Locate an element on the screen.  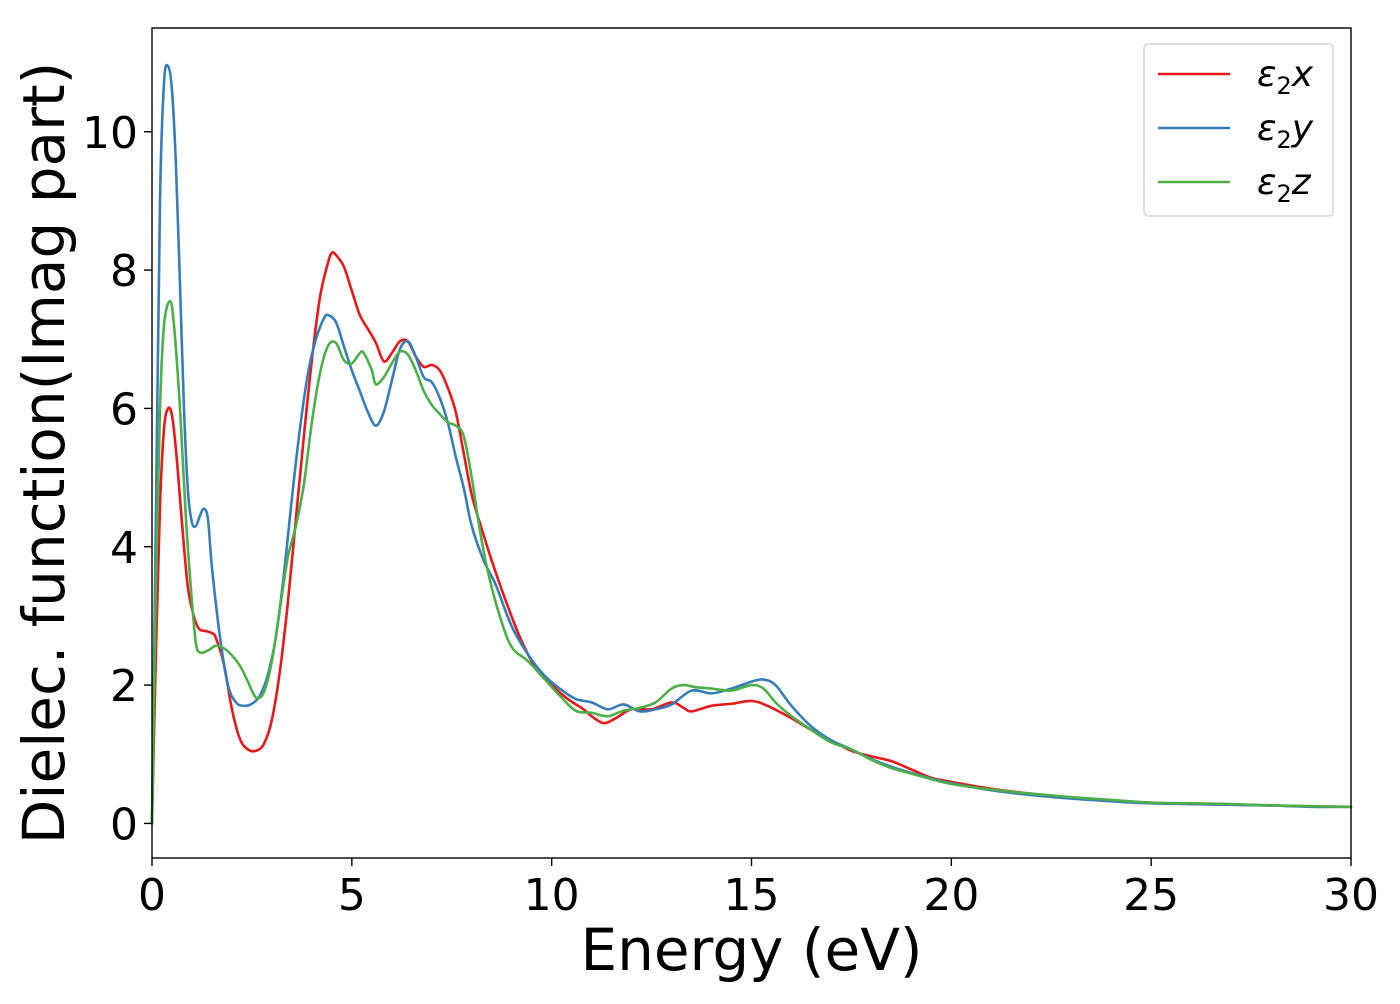
legend-label-x: ε2x is located at coordinates (1285, 77).